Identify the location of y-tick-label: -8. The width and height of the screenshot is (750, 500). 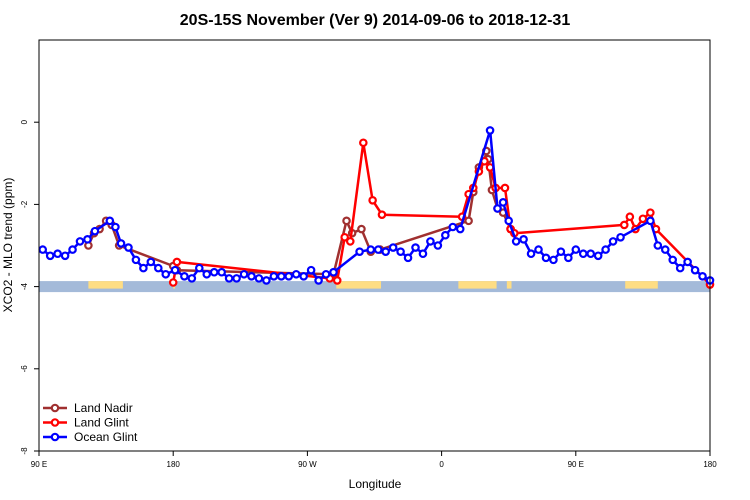
(24, 451).